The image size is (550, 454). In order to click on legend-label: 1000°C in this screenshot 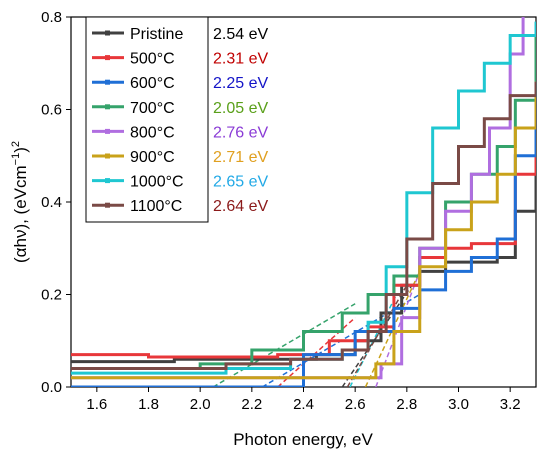, I will do `click(157, 182)`.